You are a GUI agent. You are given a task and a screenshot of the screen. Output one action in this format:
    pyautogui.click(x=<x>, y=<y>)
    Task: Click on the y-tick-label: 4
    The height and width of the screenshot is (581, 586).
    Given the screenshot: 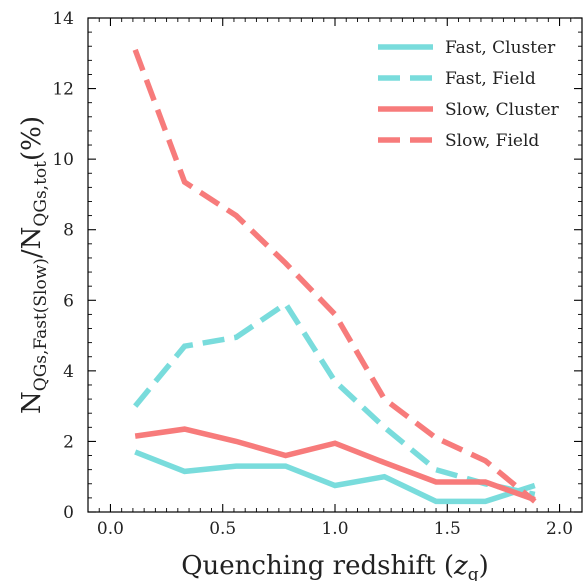 What is the action you would take?
    pyautogui.click(x=68, y=372)
    